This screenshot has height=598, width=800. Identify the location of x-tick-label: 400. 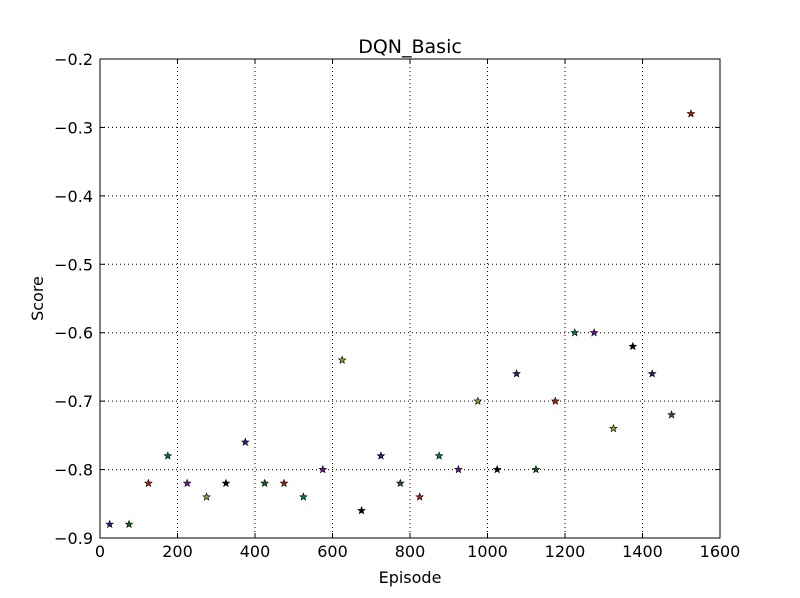
(255, 551).